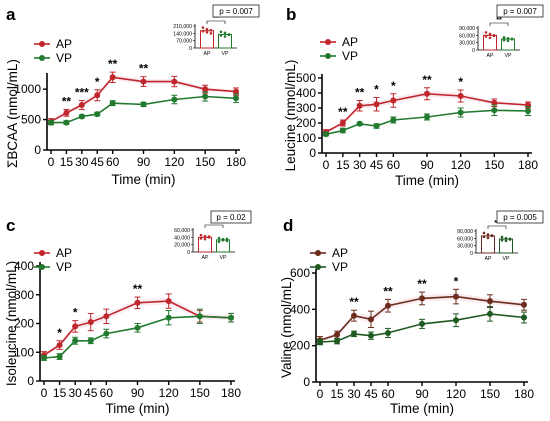  What do you see at coordinates (182, 246) in the screenshot?
I see `inset-y-tick-label: 20,000` at bounding box center [182, 246].